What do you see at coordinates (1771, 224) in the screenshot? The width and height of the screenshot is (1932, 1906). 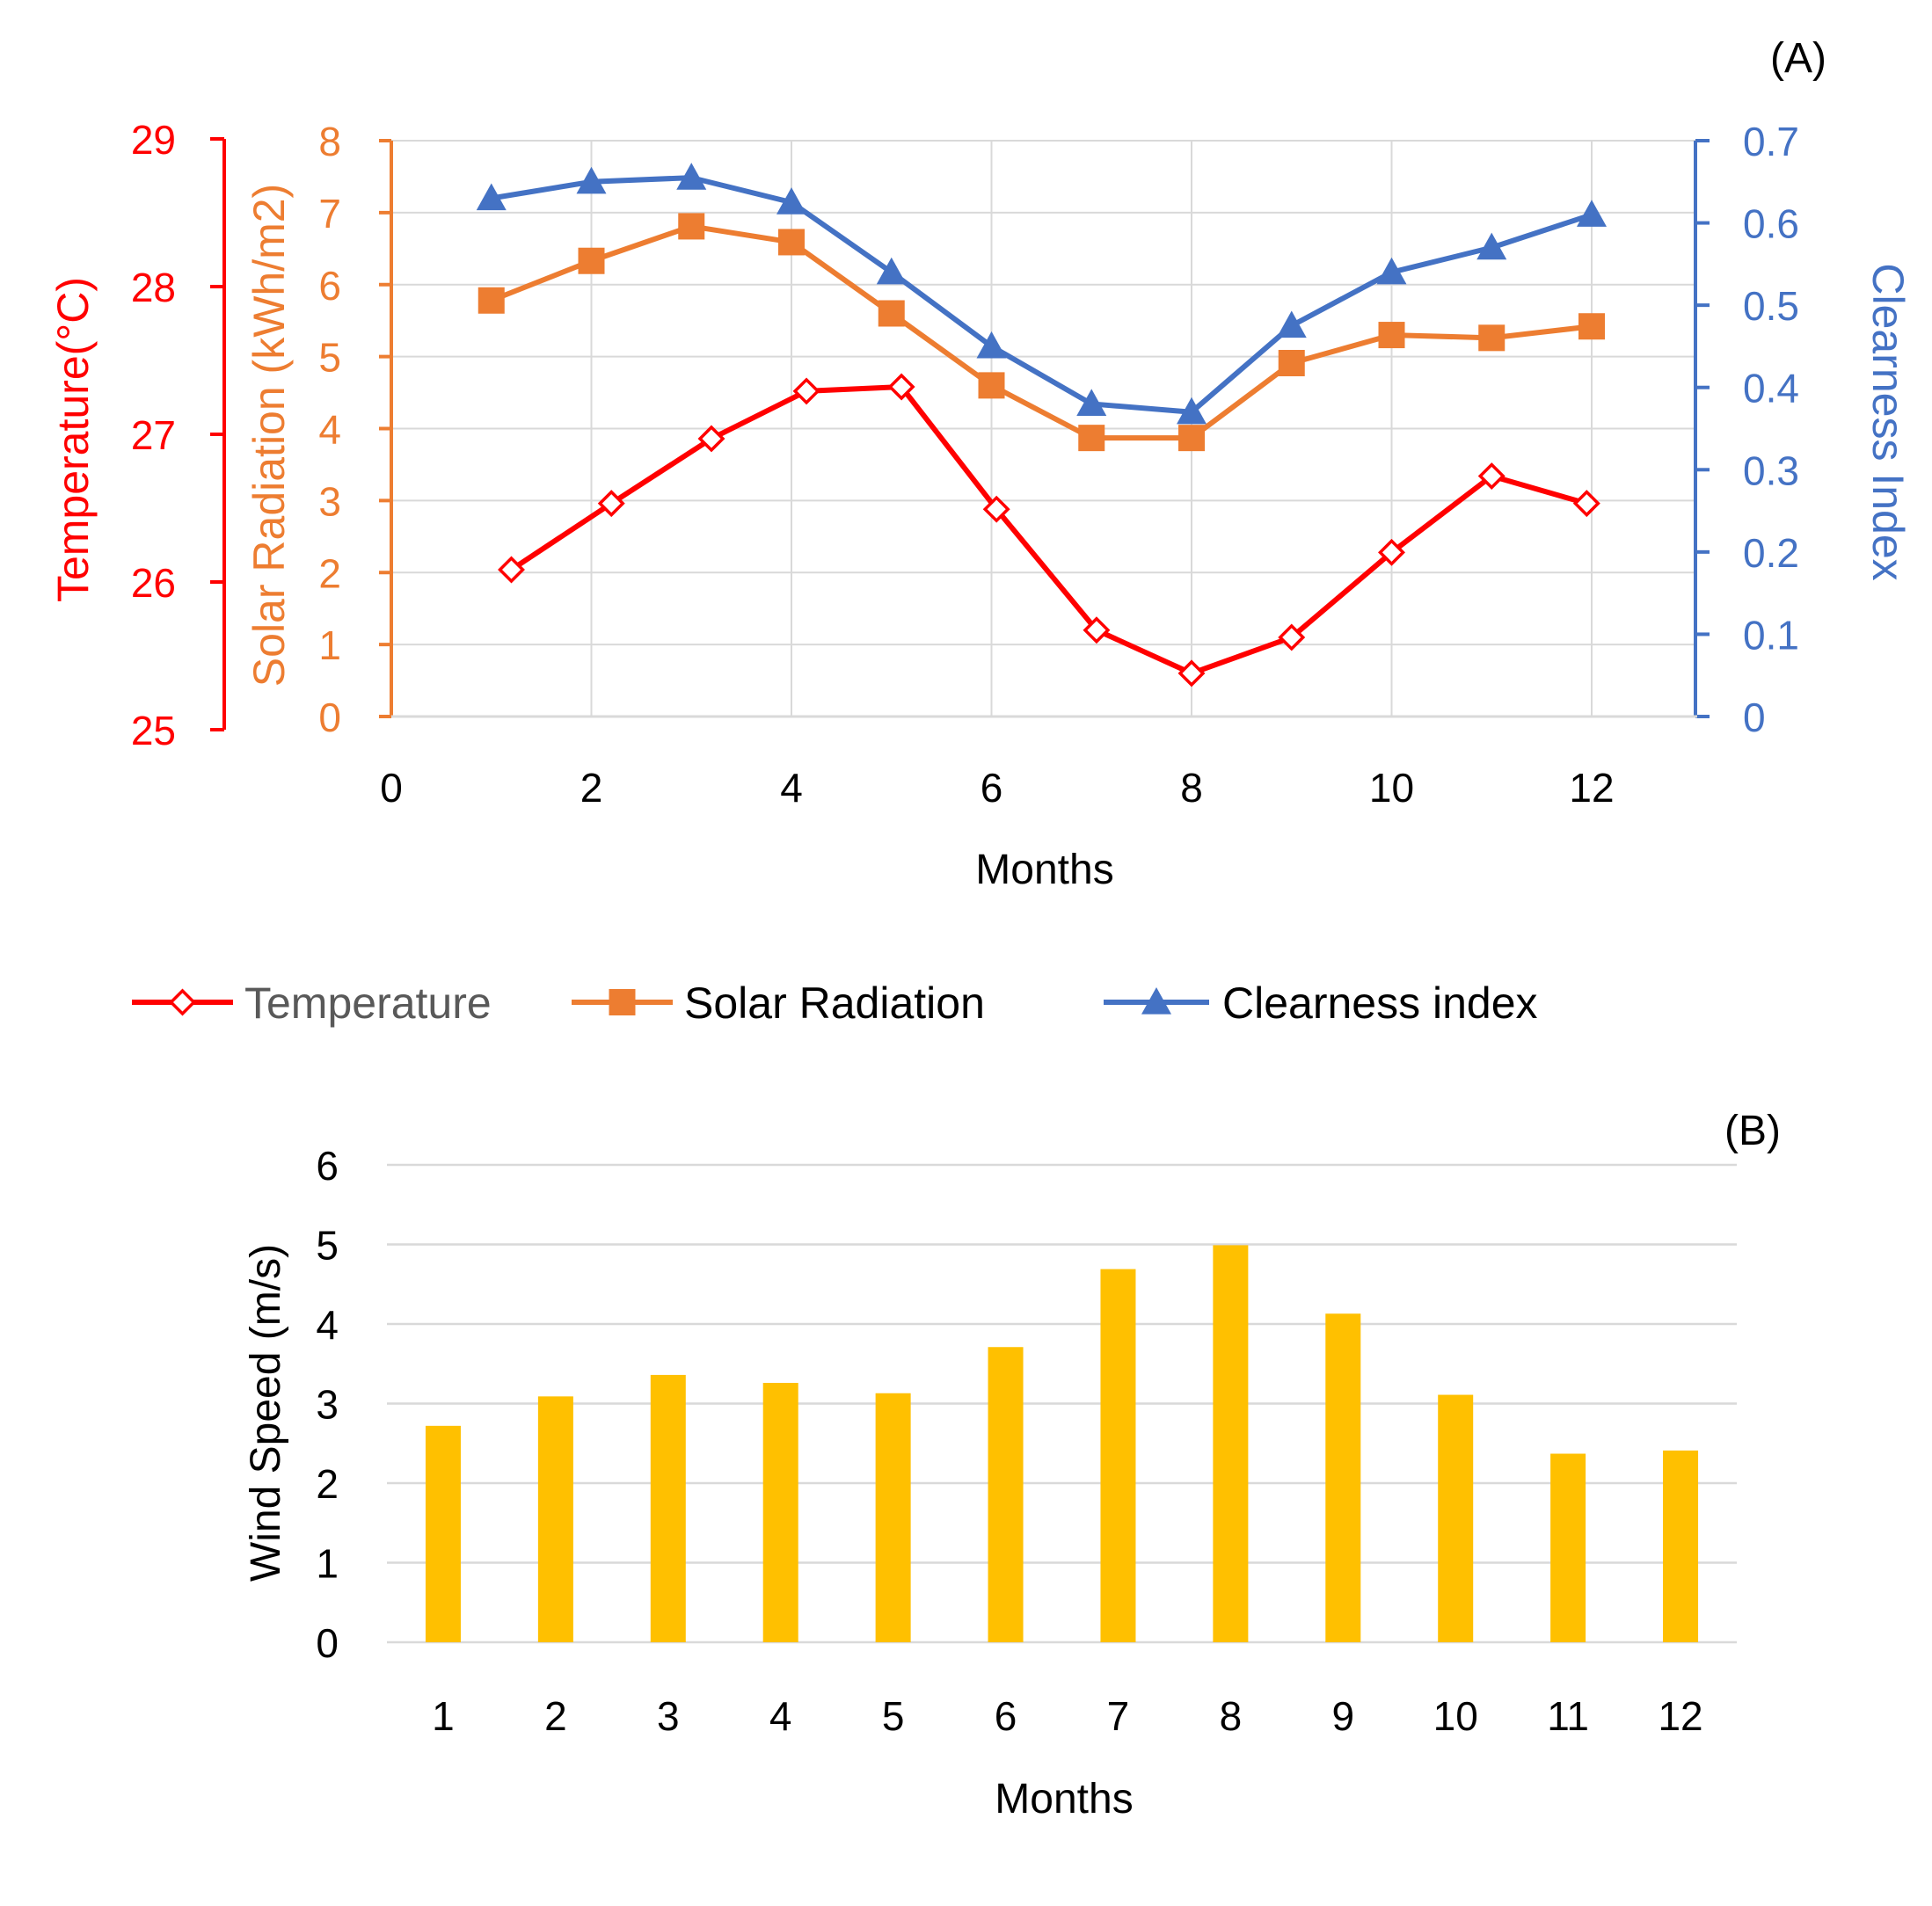 I see `clearness-tick-label: 0.6` at bounding box center [1771, 224].